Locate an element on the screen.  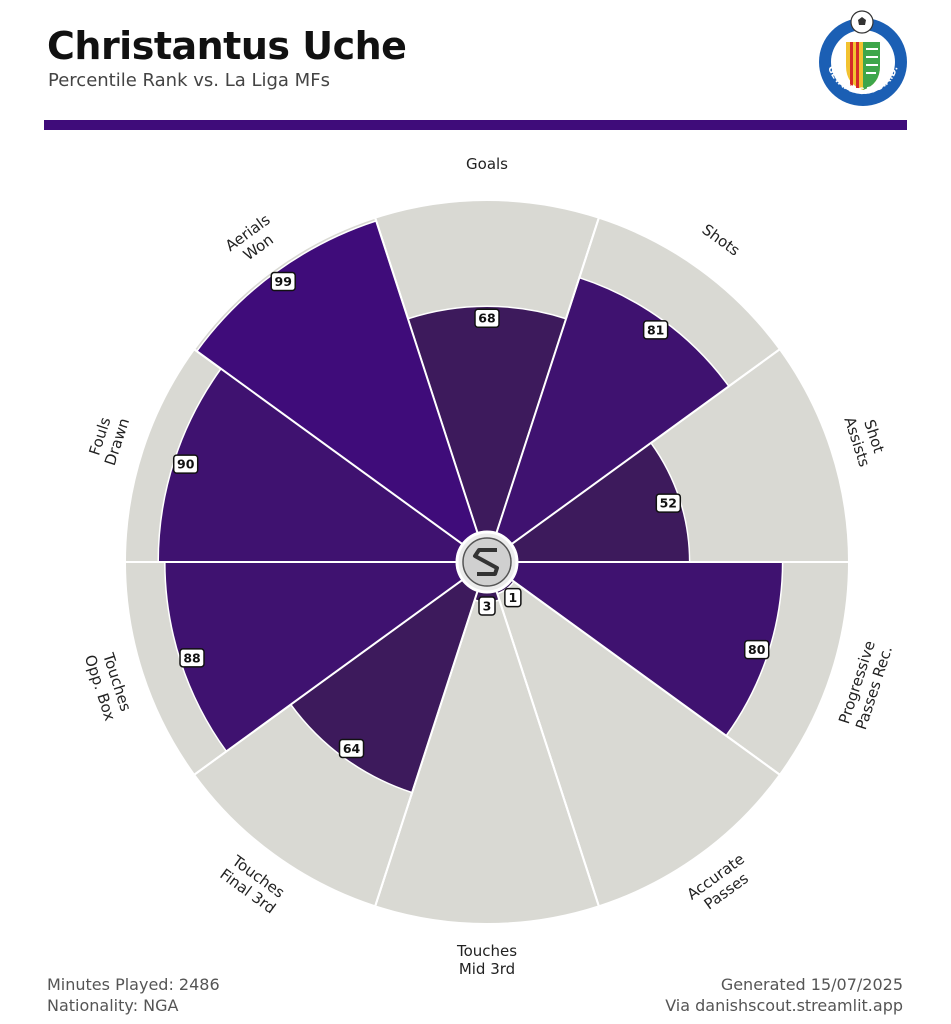
minutes-played: Minutes Played: 2486 is located at coordinates (133, 984).